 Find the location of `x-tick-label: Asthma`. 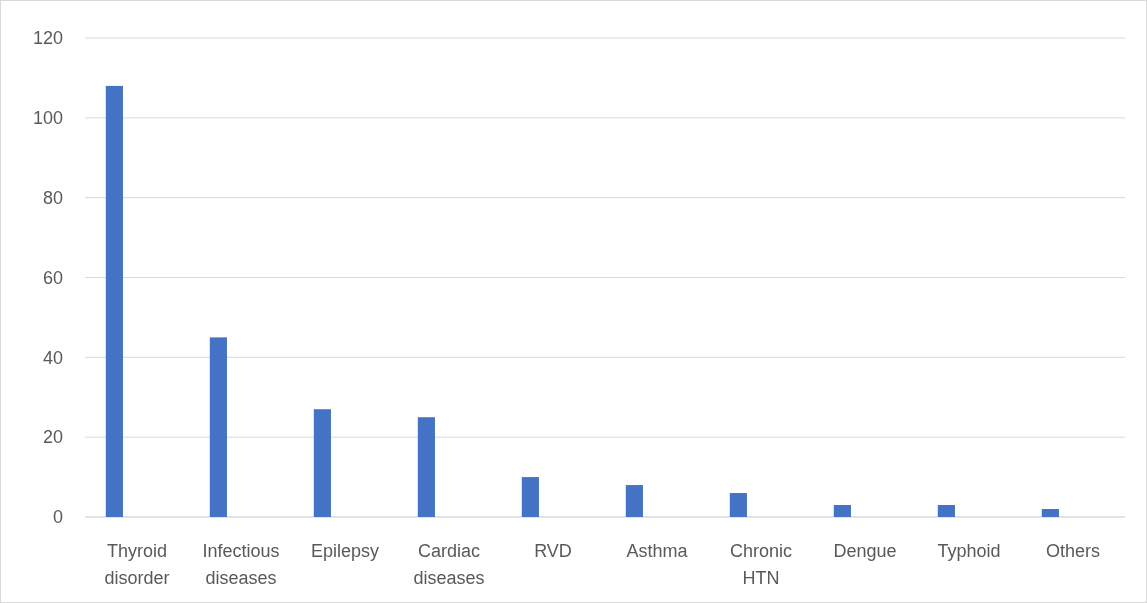

x-tick-label: Asthma is located at coordinates (657, 551).